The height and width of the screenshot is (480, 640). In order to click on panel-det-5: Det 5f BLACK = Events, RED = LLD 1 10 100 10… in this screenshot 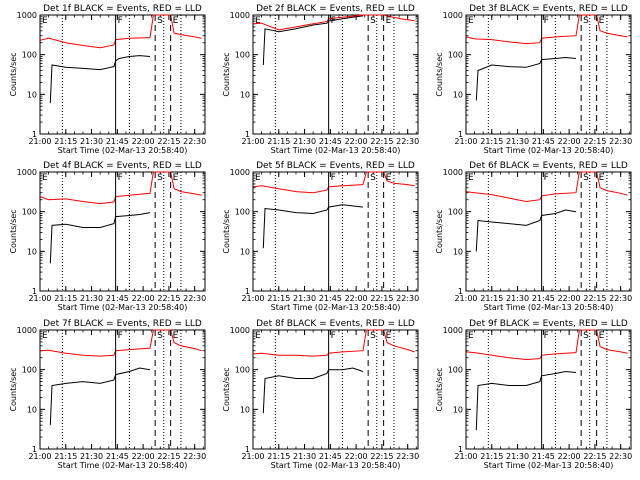, I will do `click(320, 236)`.